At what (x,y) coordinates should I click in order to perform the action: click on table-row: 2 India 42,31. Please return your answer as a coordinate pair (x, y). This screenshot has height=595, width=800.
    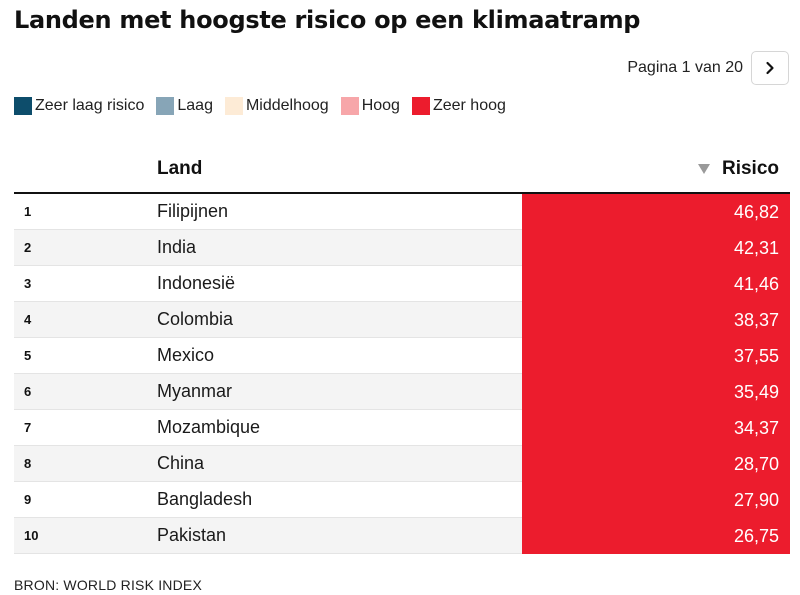
    Looking at the image, I should click on (402, 248).